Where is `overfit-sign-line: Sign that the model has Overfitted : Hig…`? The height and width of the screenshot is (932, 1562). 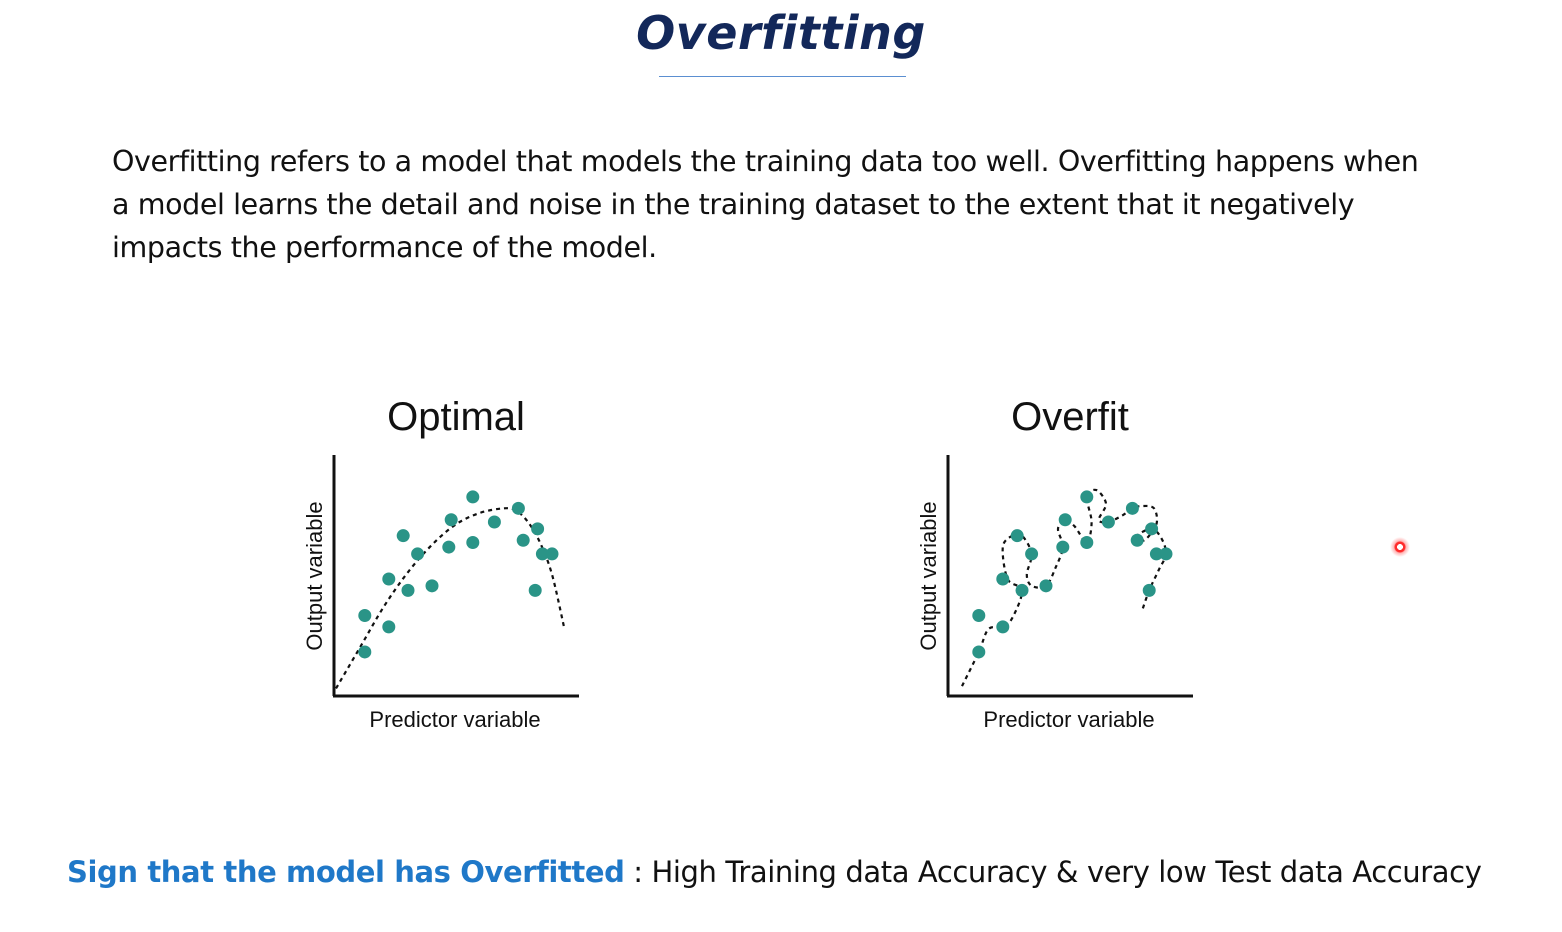
overfit-sign-line: Sign that the model has Overfitted : Hig… is located at coordinates (807, 872).